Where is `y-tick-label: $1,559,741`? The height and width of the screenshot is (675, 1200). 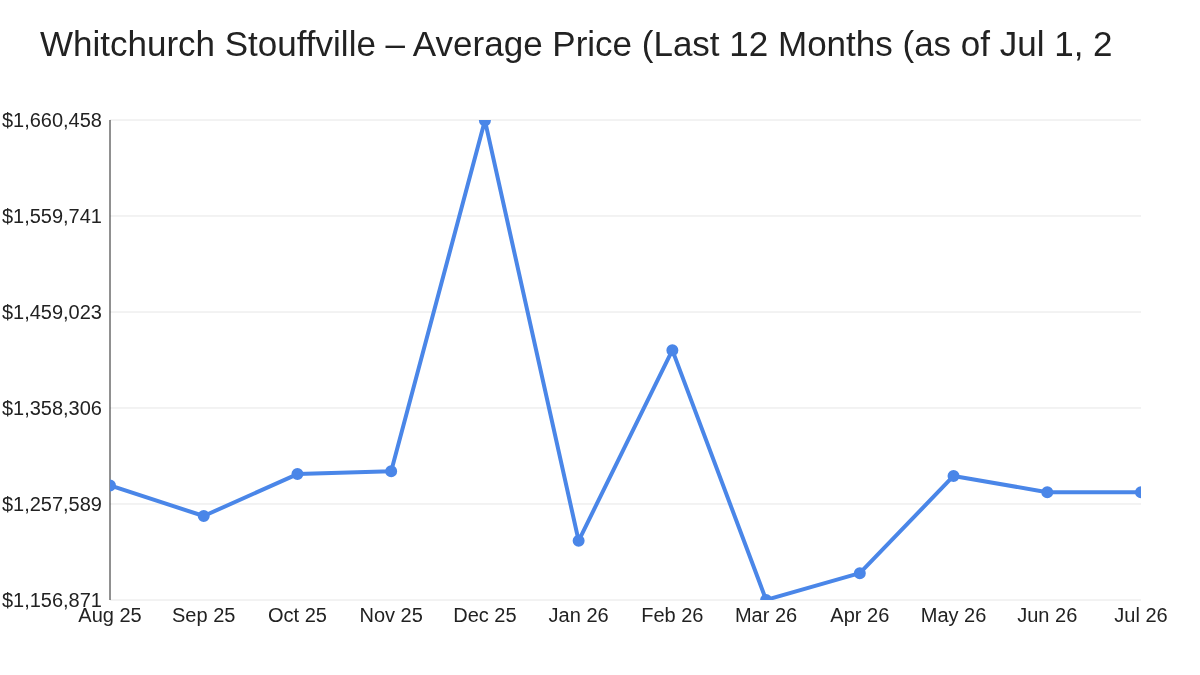 y-tick-label: $1,559,741 is located at coordinates (51, 216).